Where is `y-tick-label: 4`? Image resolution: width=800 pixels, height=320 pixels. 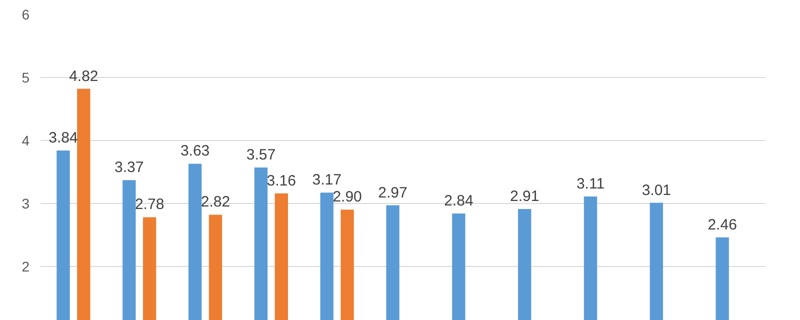
y-tick-label: 4 is located at coordinates (26, 140).